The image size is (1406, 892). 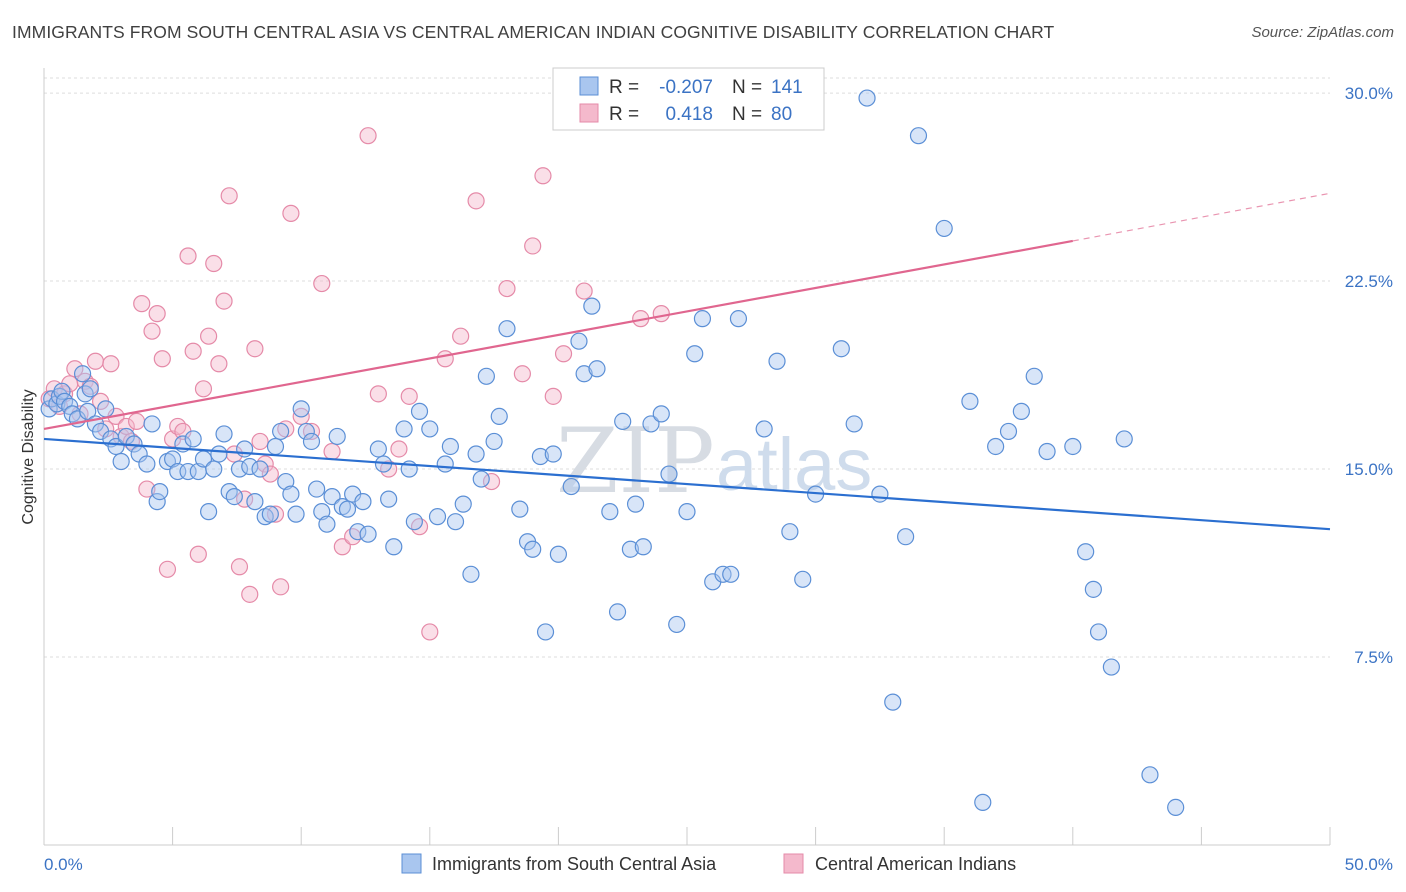 I want to click on watermark-atlas: atlas, so click(x=794, y=464).